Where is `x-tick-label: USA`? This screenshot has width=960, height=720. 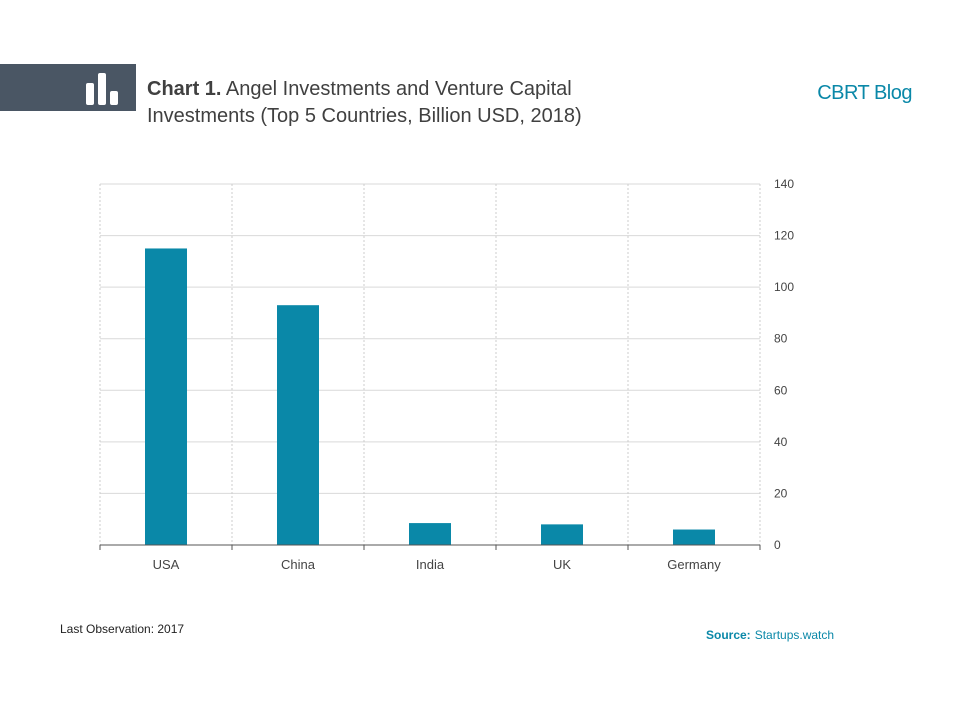
x-tick-label: USA is located at coordinates (166, 564).